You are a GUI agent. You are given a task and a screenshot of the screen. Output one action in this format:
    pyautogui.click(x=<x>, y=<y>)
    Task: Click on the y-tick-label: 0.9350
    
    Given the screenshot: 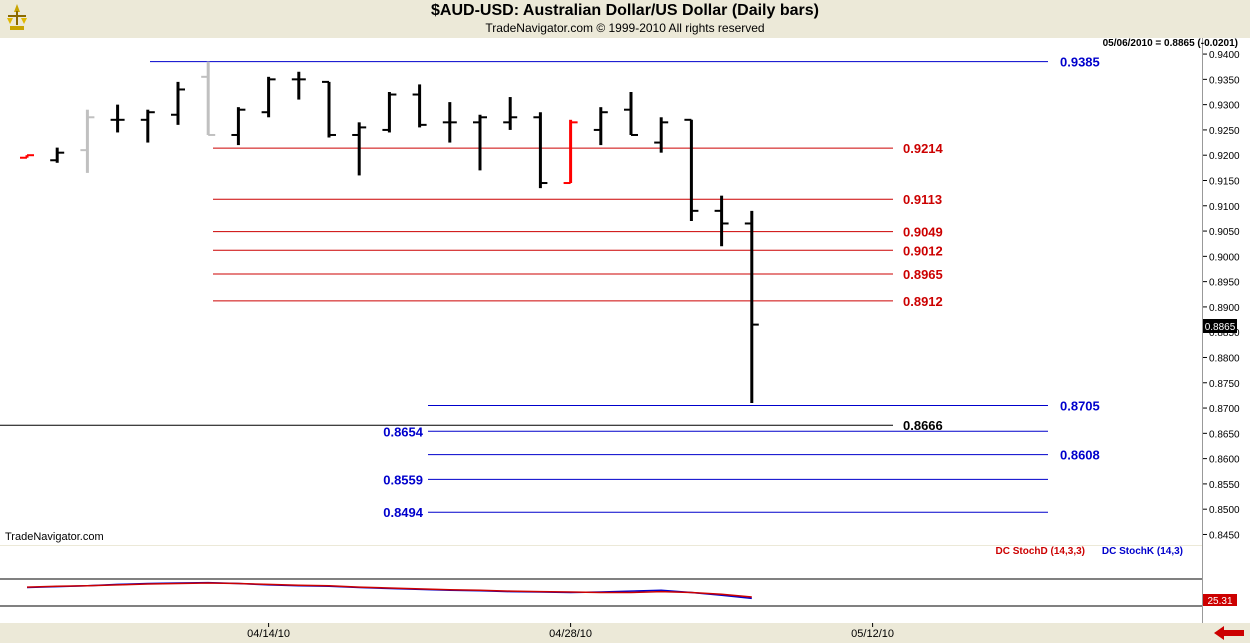 What is the action you would take?
    pyautogui.click(x=1224, y=80)
    